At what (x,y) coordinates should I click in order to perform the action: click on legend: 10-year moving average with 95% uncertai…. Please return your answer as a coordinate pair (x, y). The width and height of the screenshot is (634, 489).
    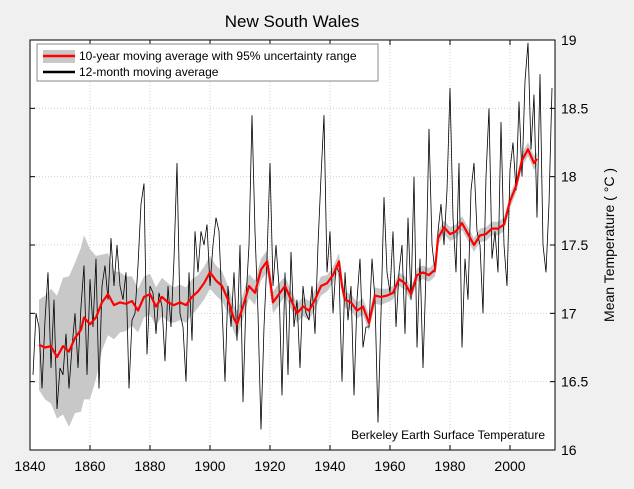
    Looking at the image, I should click on (207, 62).